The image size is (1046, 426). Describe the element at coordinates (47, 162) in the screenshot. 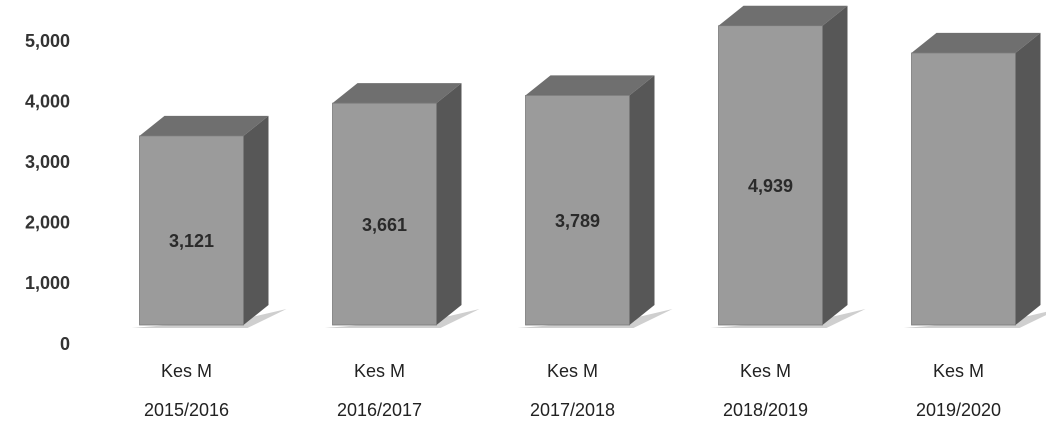

I see `y-tick-label: 3,000` at that location.